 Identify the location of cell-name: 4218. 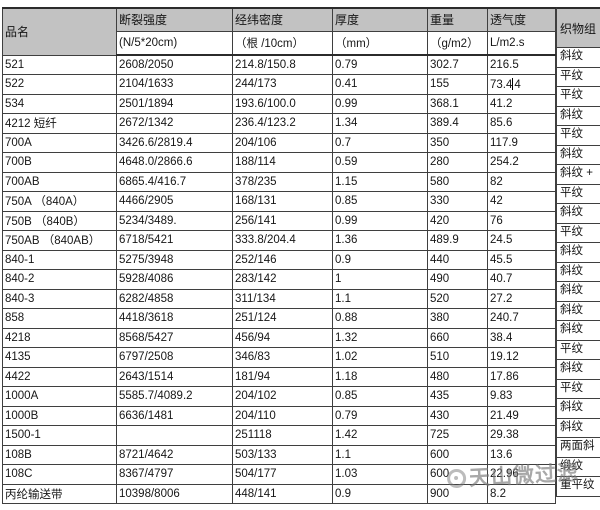
(59, 337).